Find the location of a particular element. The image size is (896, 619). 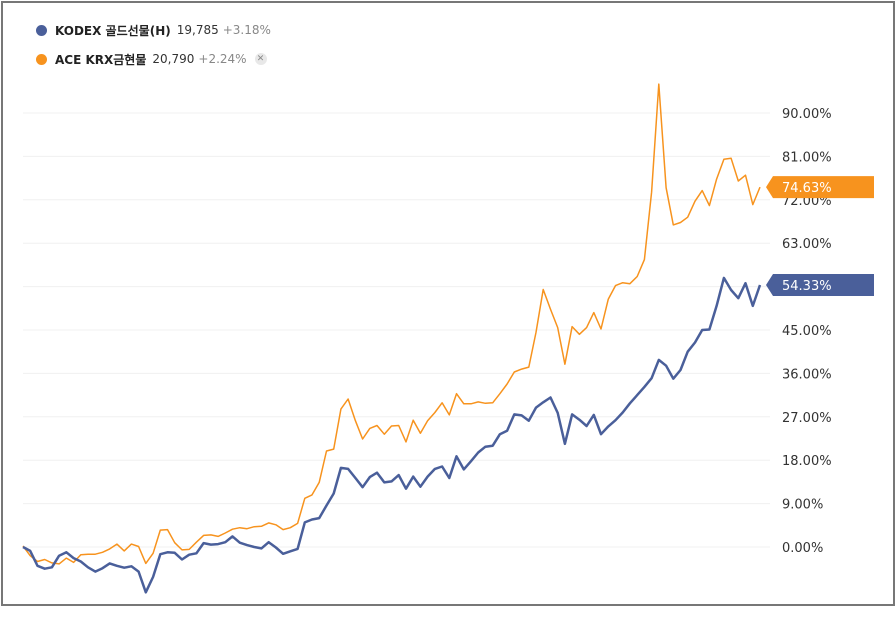

legend-item-ace: ACE KRX금현물 20,790 +2.24% ✕ is located at coordinates (153, 59).